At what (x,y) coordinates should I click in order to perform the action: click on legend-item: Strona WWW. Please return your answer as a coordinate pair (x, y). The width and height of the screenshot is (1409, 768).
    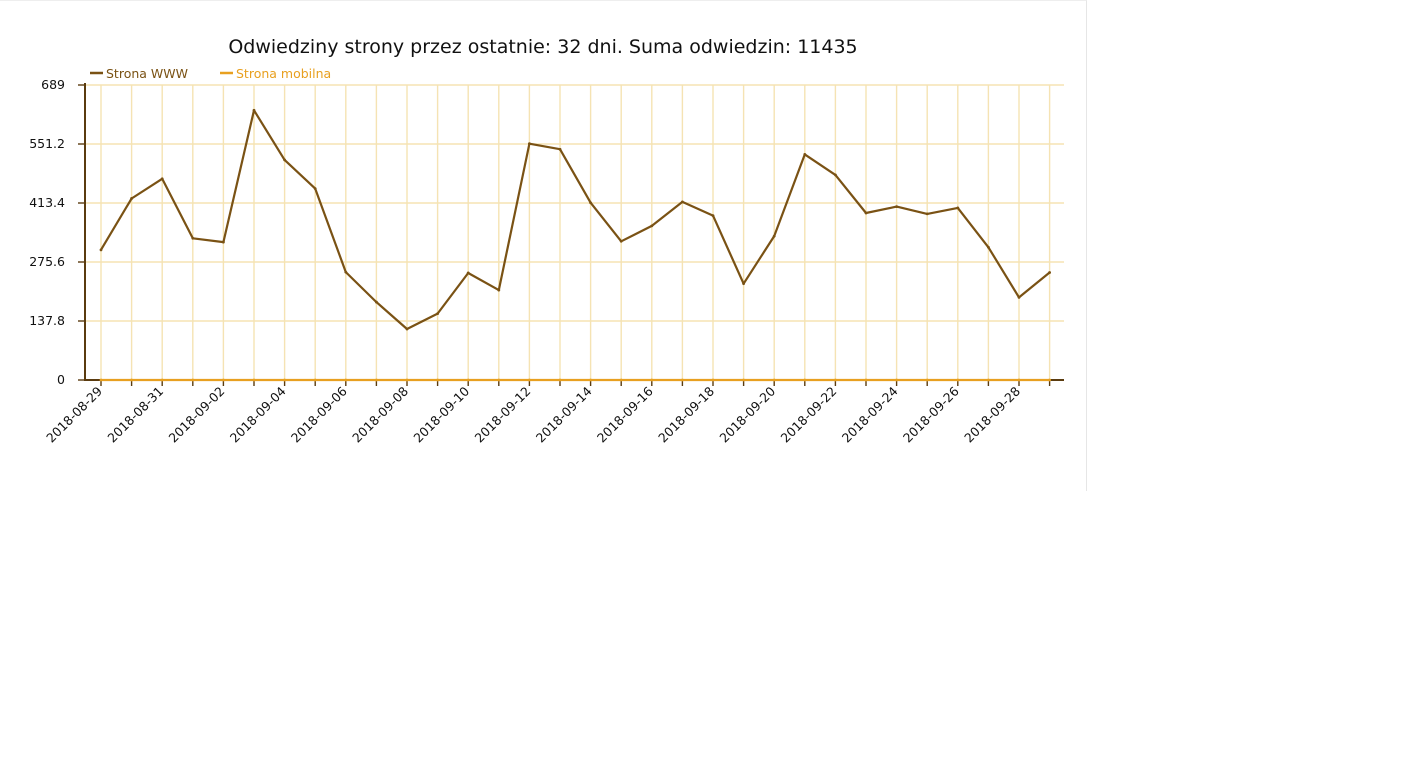
    Looking at the image, I should click on (139, 73).